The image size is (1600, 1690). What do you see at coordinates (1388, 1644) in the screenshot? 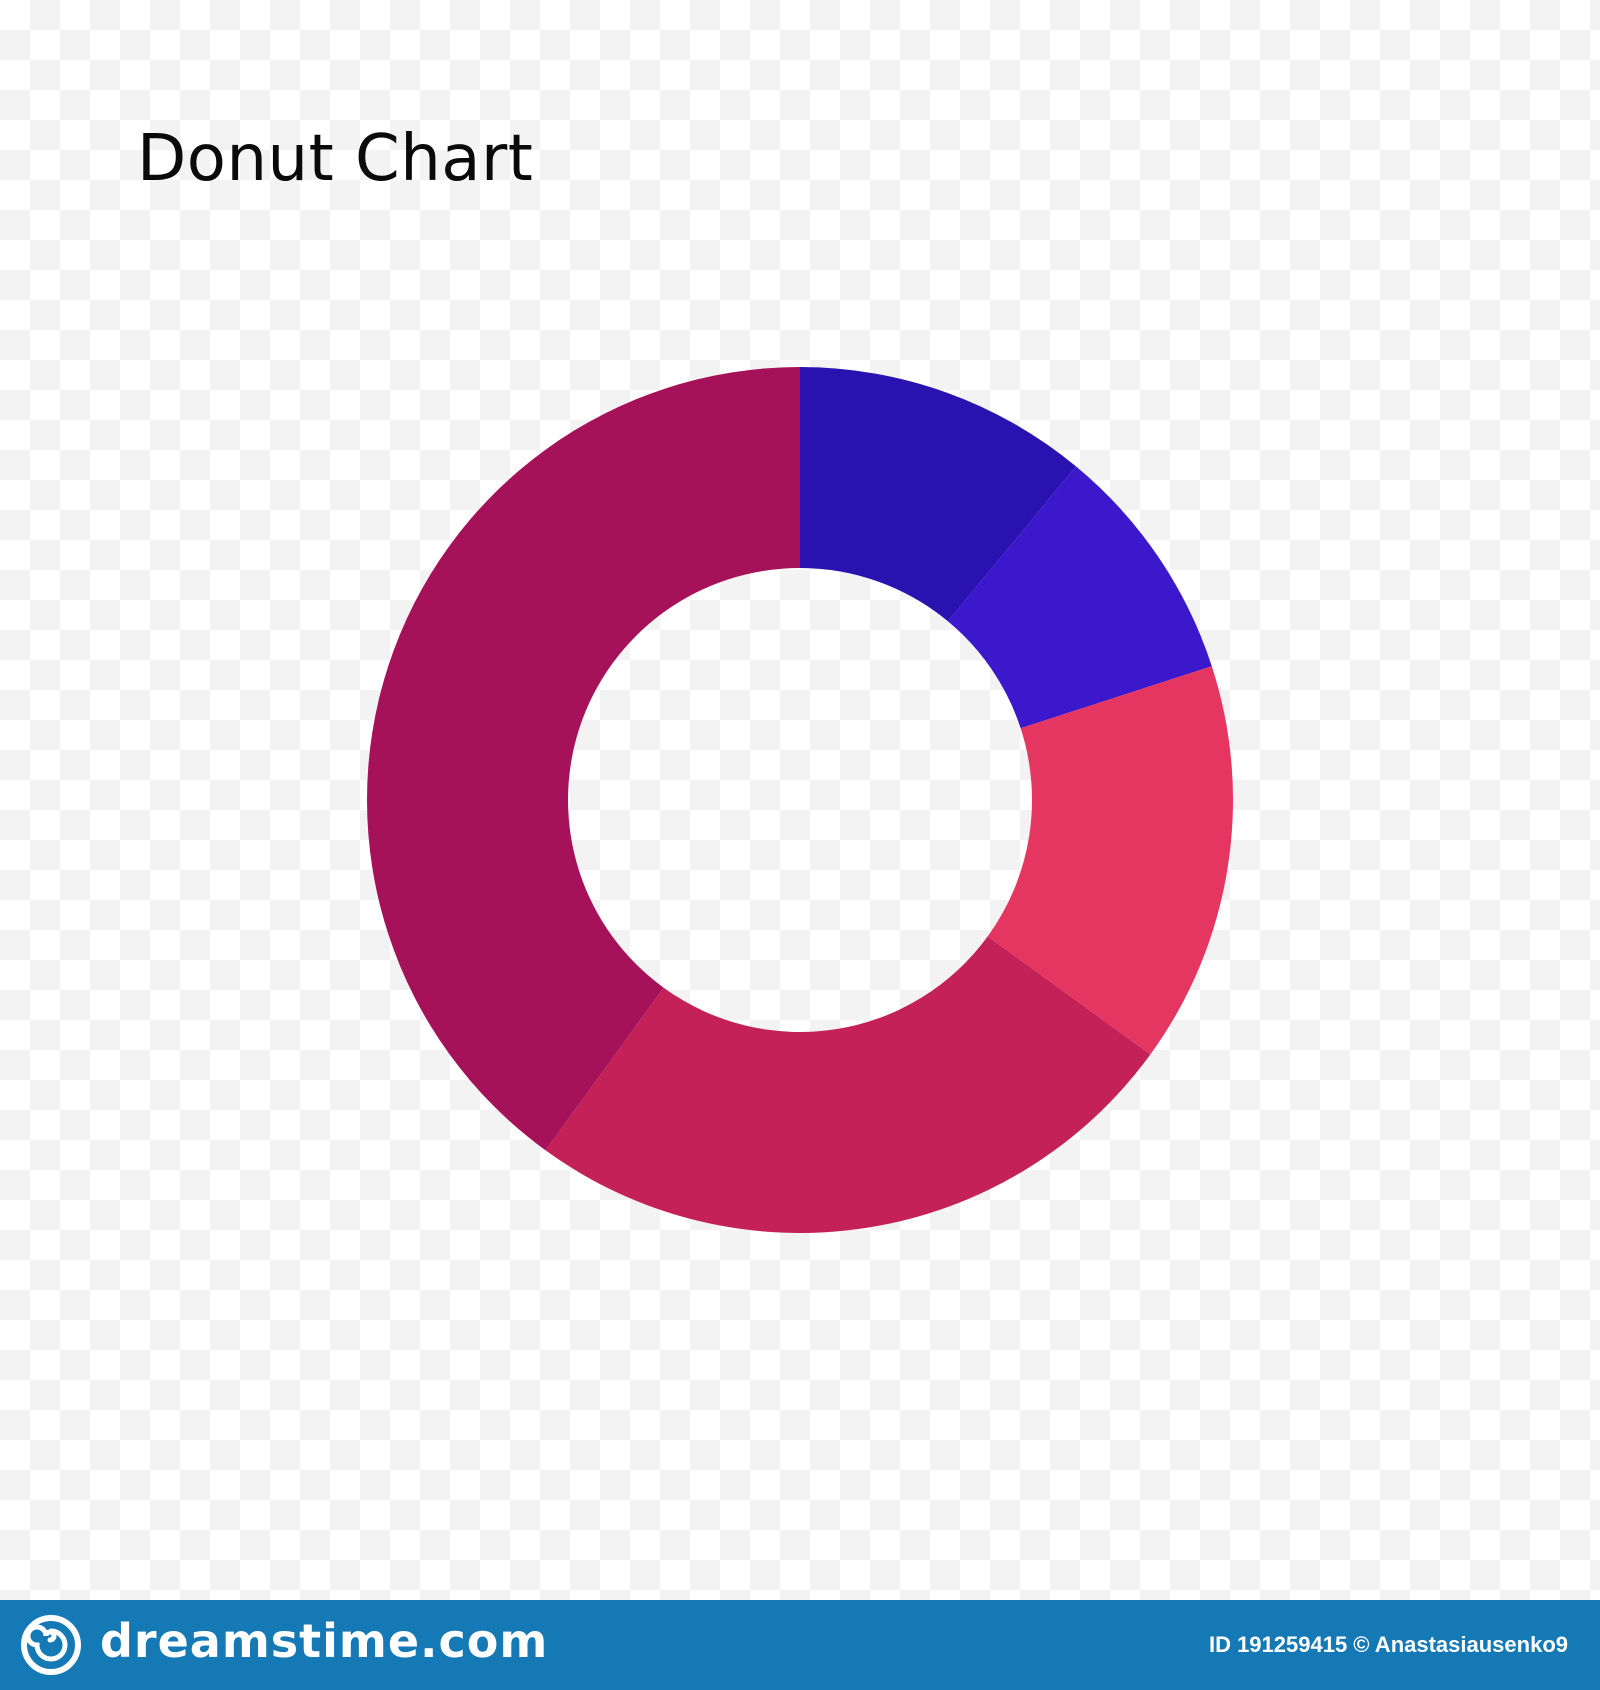
I see `image-credit: ID 191259415 © Anastasiausenko9` at bounding box center [1388, 1644].